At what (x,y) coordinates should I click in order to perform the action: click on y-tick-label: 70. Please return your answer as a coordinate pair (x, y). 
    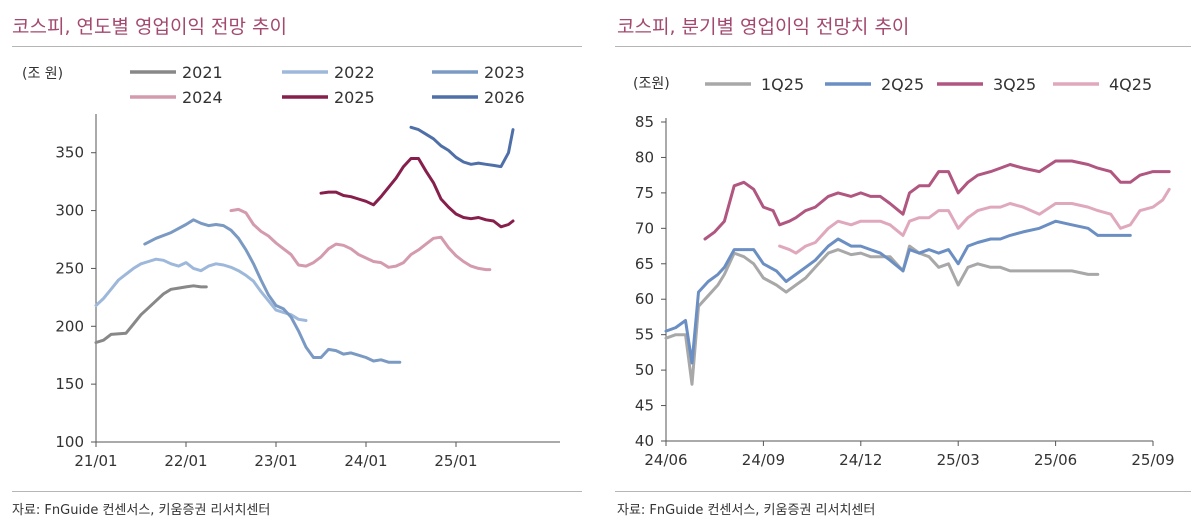
    Looking at the image, I should click on (644, 228).